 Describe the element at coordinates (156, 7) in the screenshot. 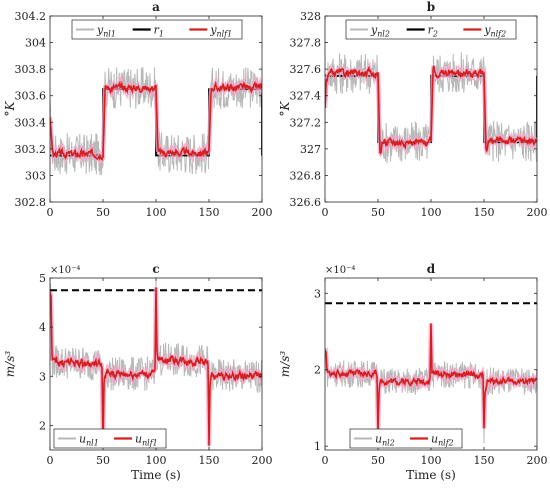

I see `panel-title: a` at that location.